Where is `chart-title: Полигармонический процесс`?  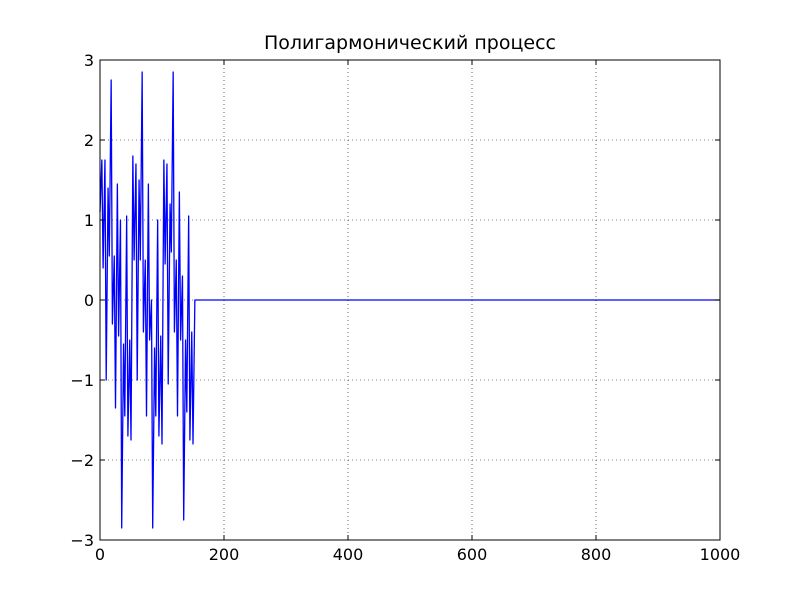
chart-title: Полигармонический процесс is located at coordinates (410, 43).